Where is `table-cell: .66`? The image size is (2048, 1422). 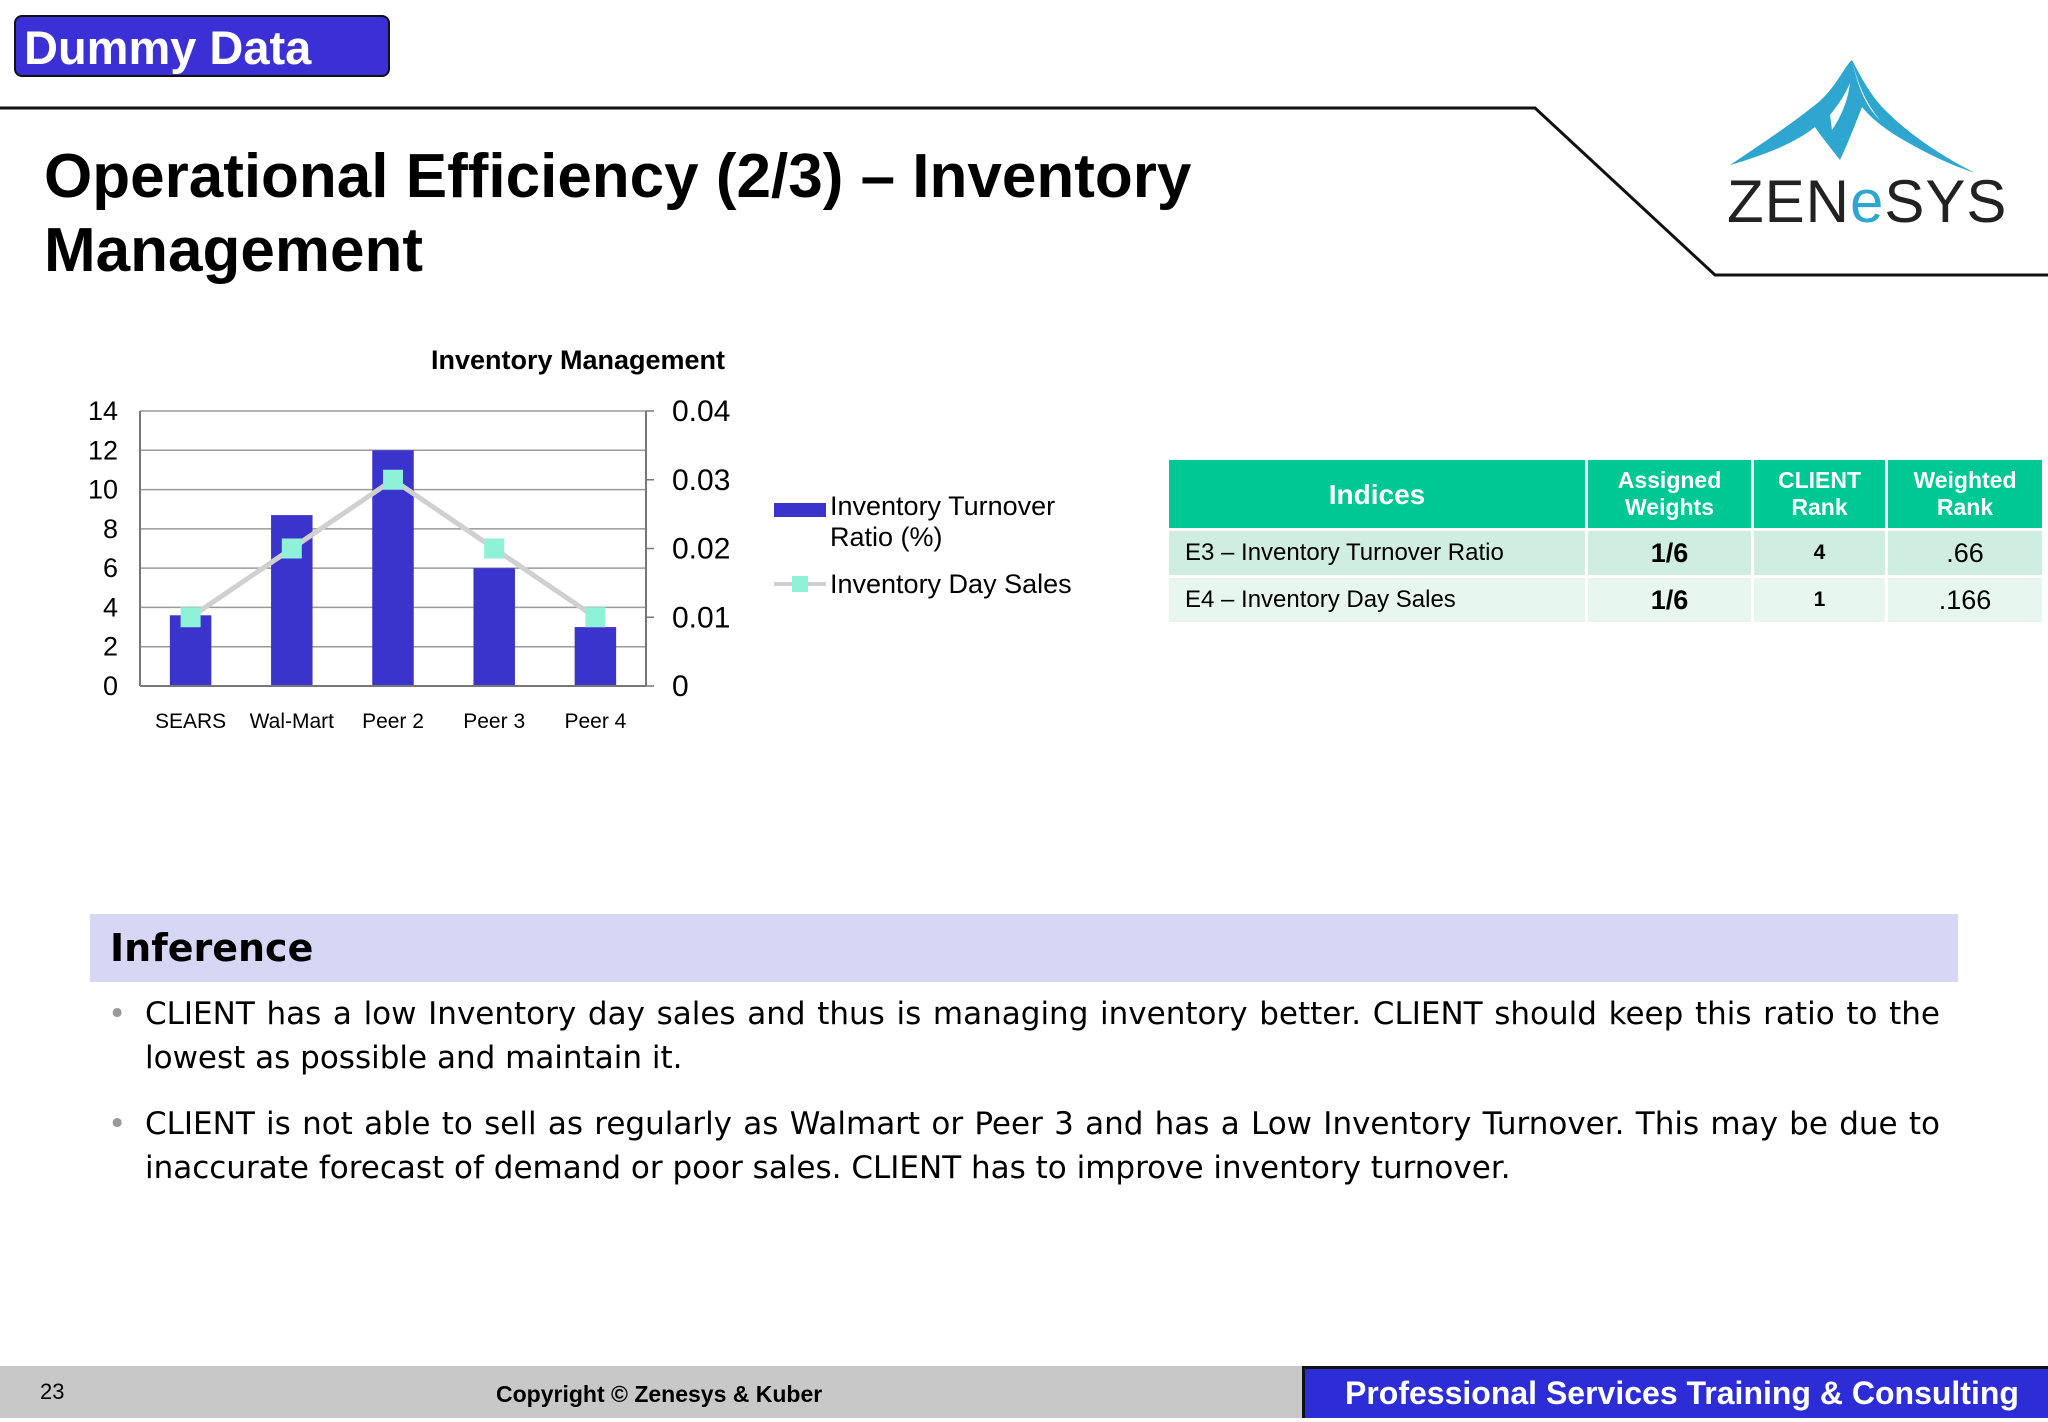
table-cell: .66 is located at coordinates (1965, 553).